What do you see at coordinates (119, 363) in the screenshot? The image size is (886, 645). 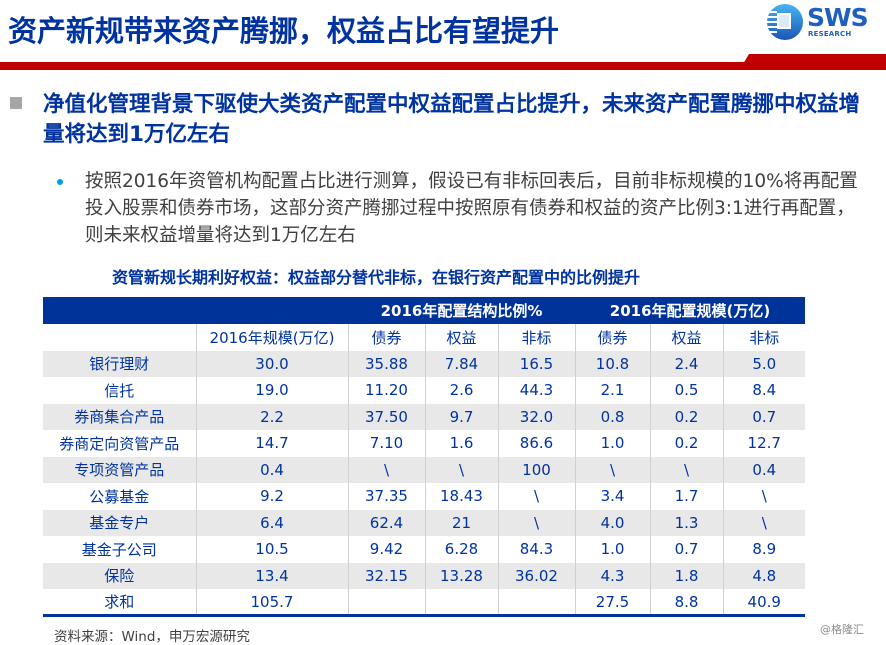 I see `row-label: 银行理财` at bounding box center [119, 363].